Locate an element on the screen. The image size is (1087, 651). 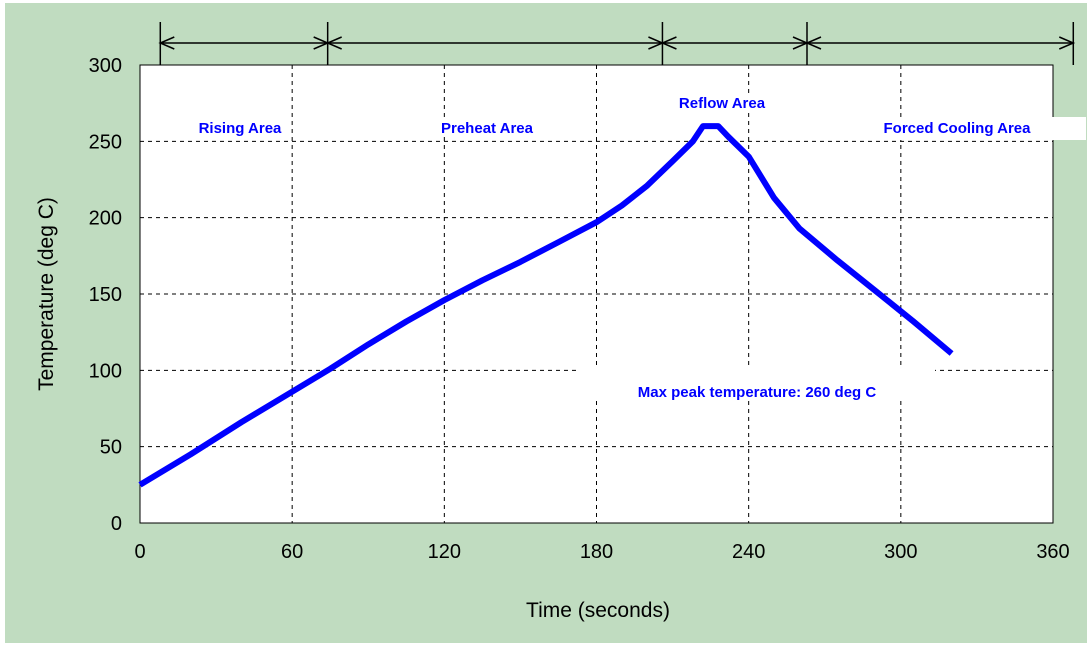
x-tick-label: 180 is located at coordinates (596, 552).